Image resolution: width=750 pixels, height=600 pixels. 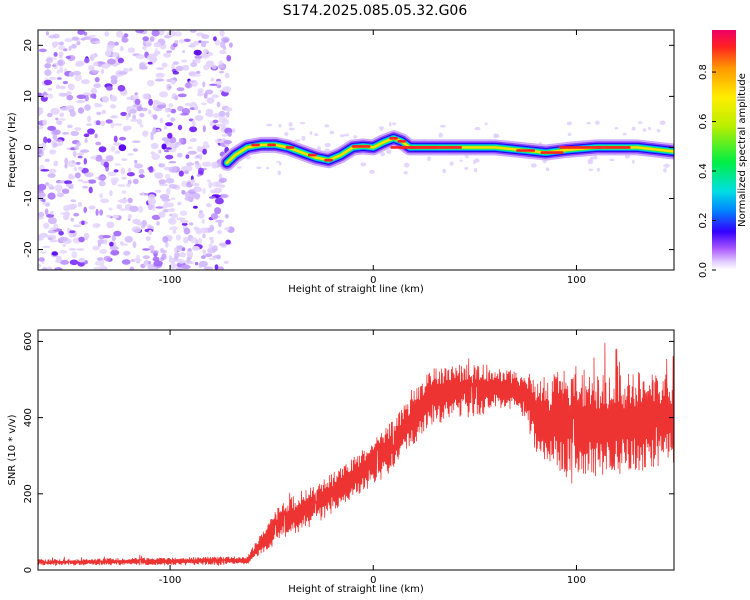 What do you see at coordinates (28, 45) in the screenshot?
I see `y-tick-label: 20` at bounding box center [28, 45].